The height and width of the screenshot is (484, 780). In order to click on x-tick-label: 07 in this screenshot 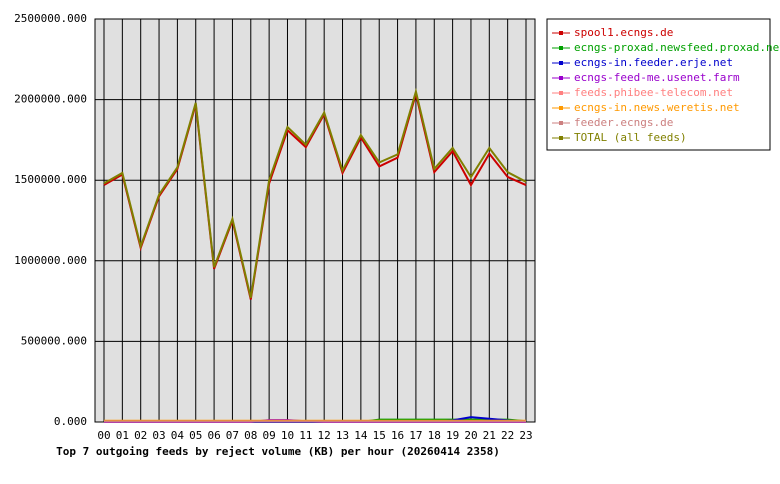, I will do `click(232, 435)`.